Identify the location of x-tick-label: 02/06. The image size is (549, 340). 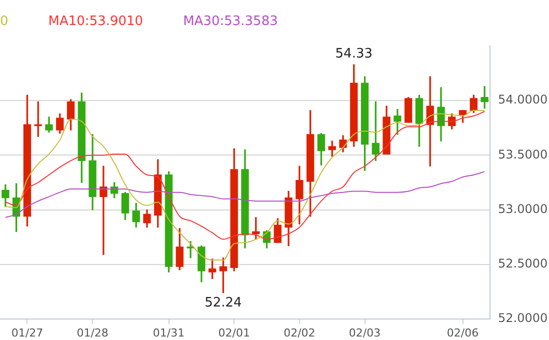
(462, 333).